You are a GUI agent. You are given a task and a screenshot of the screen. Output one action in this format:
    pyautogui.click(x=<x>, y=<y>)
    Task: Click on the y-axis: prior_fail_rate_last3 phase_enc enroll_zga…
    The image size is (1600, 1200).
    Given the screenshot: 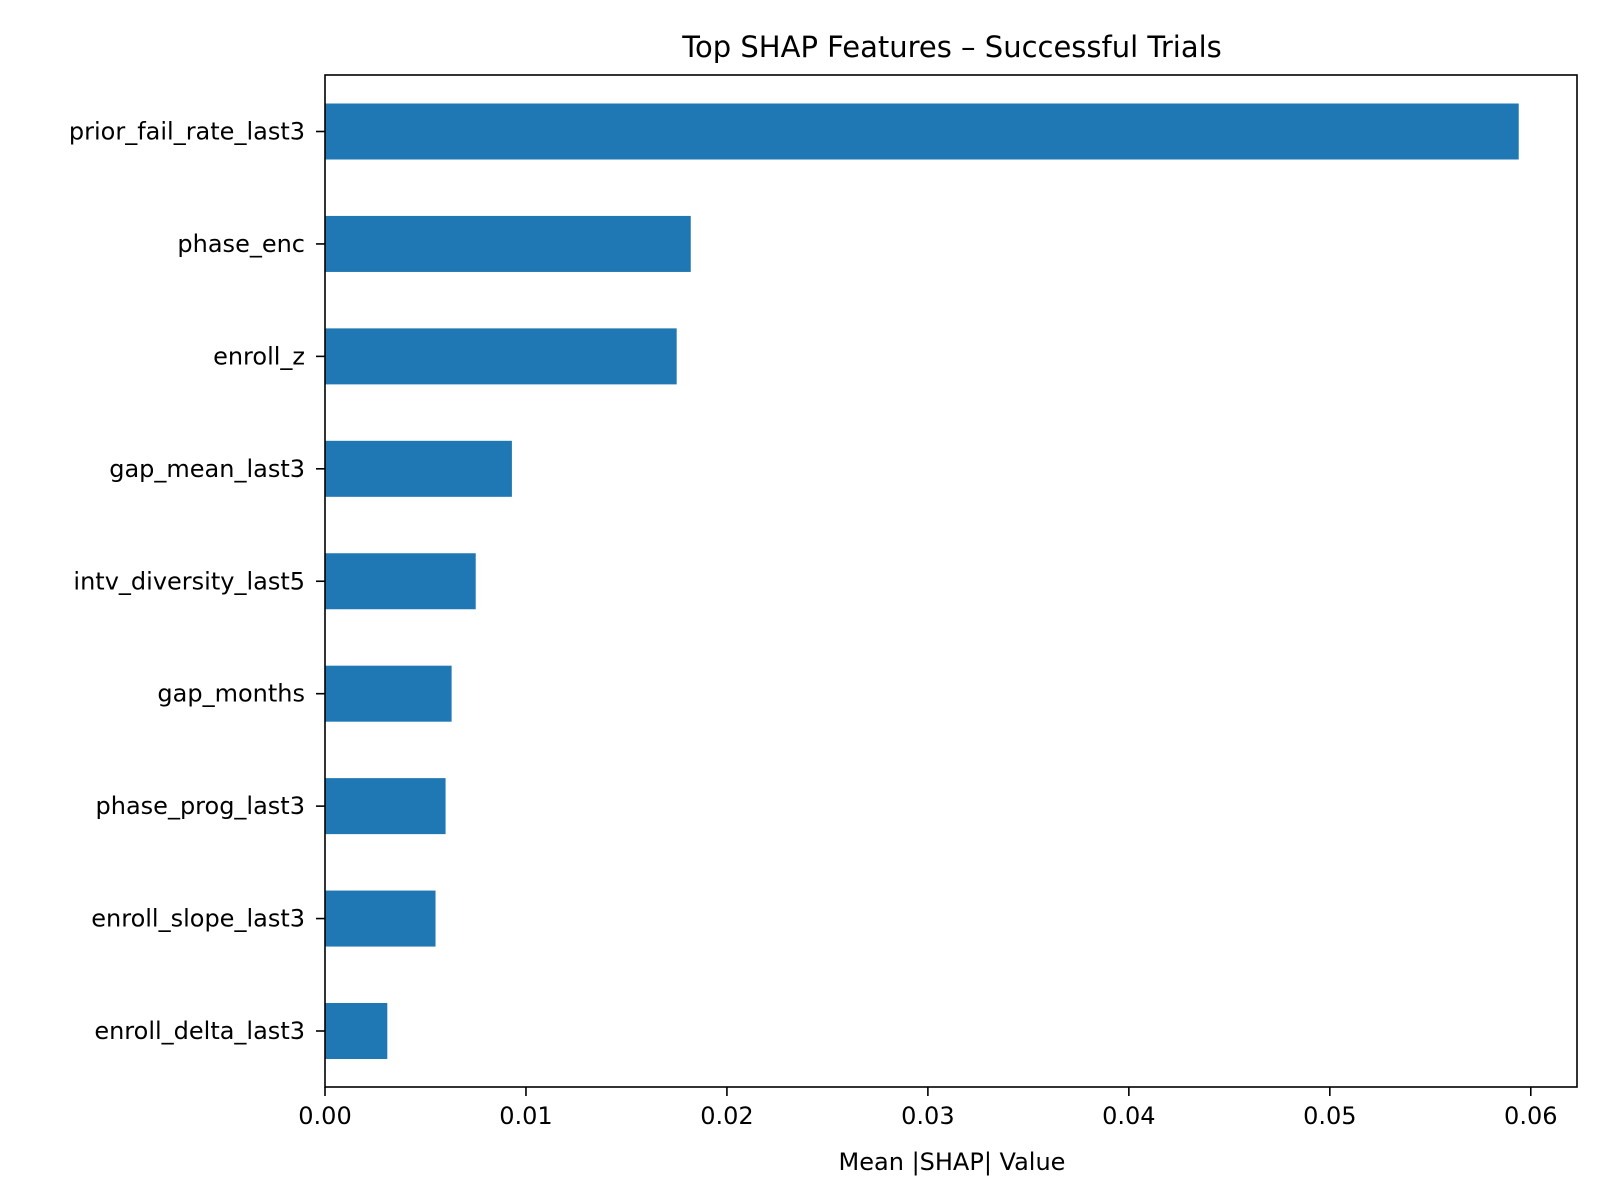 What is the action you would take?
    pyautogui.click(x=197, y=581)
    